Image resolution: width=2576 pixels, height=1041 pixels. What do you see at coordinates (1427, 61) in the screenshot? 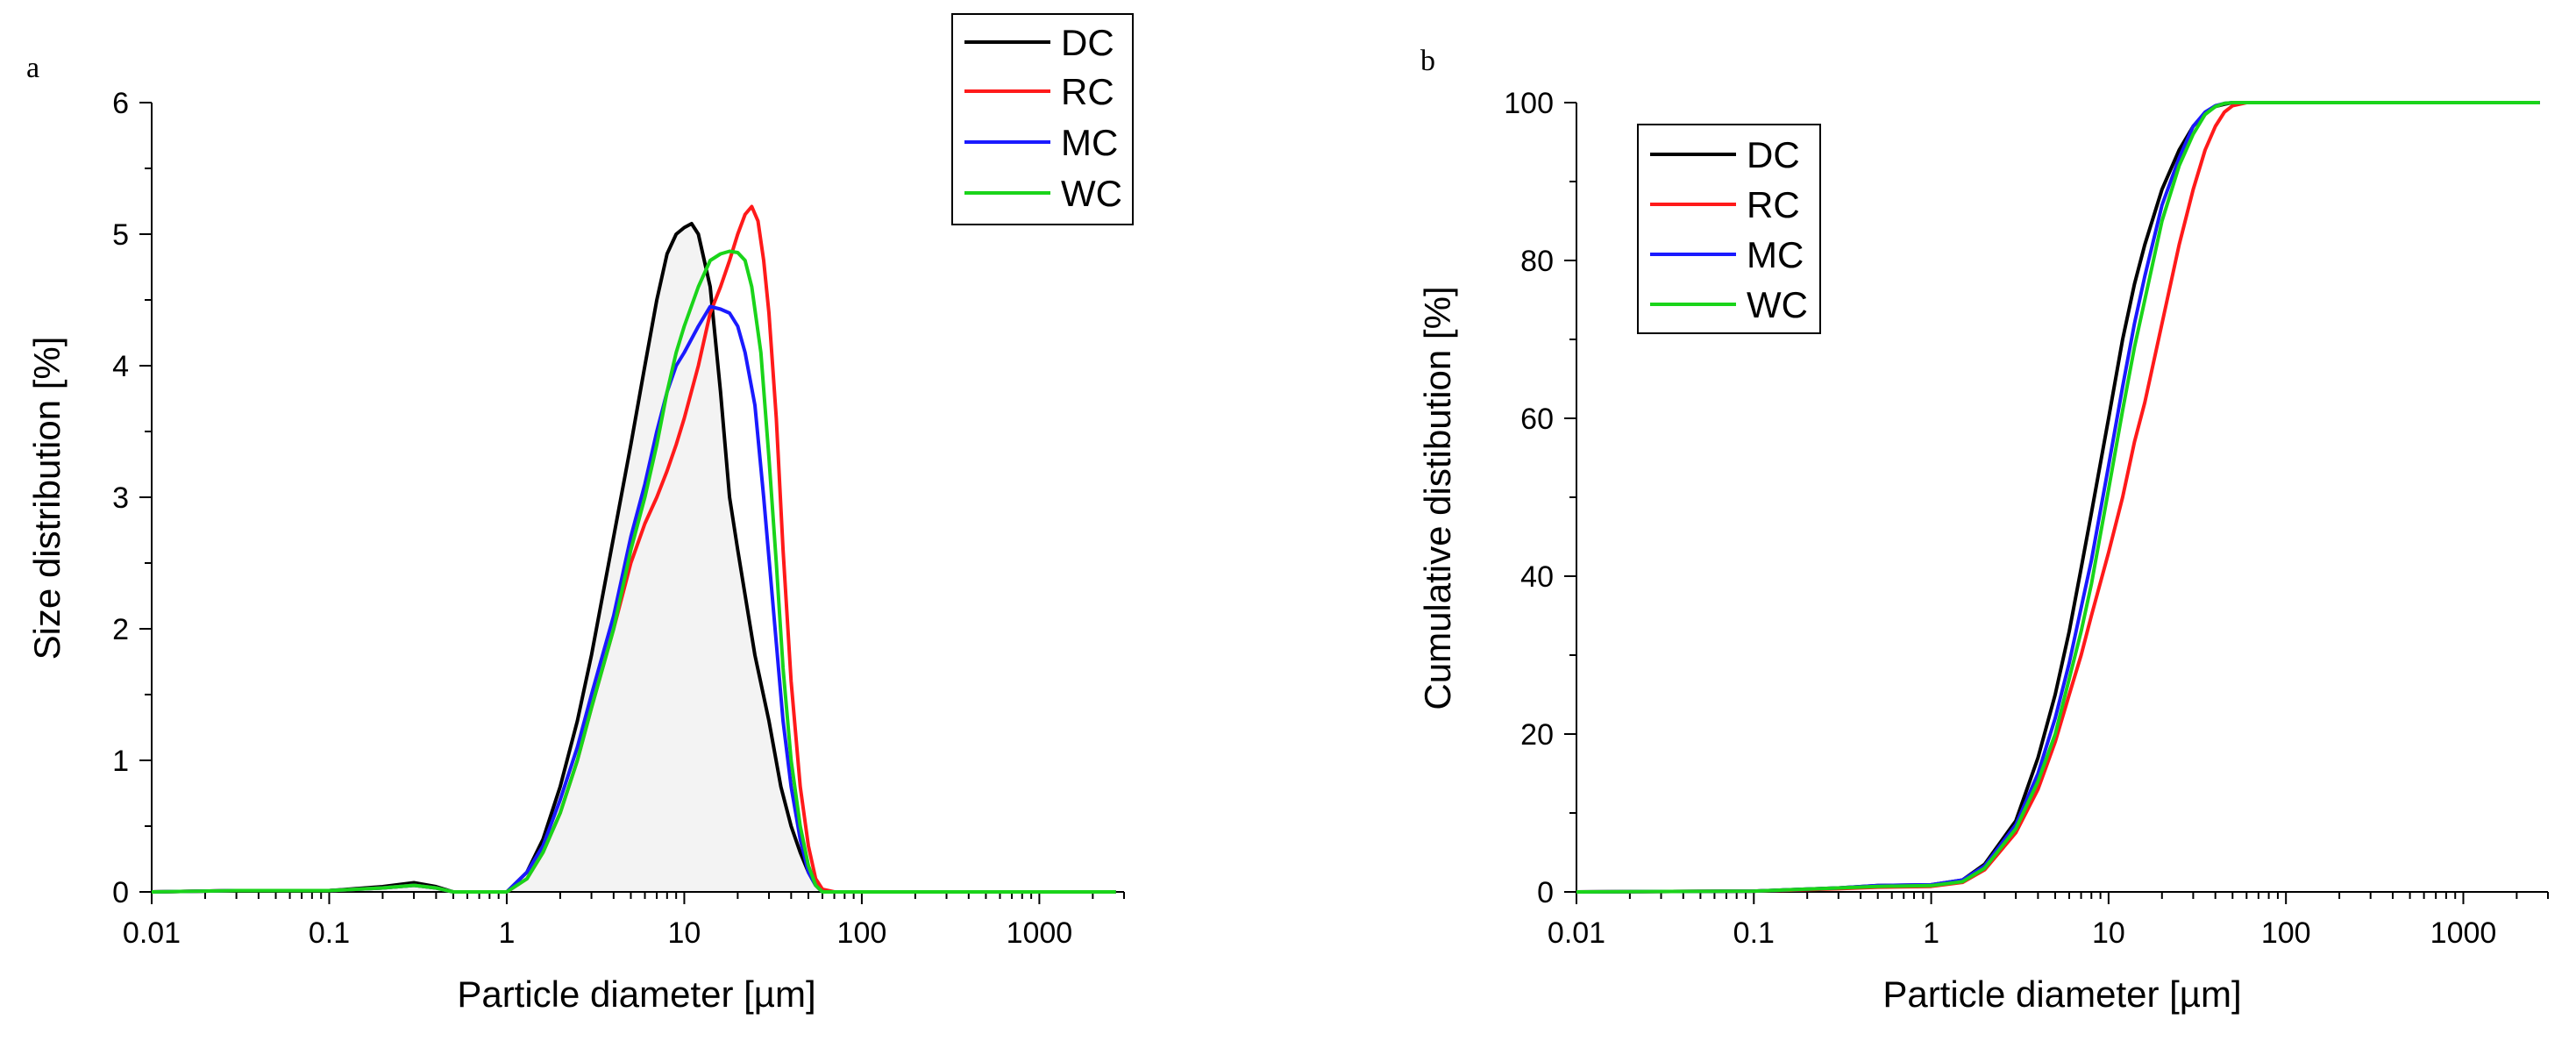
I see `panel-label-b: b` at bounding box center [1427, 61].